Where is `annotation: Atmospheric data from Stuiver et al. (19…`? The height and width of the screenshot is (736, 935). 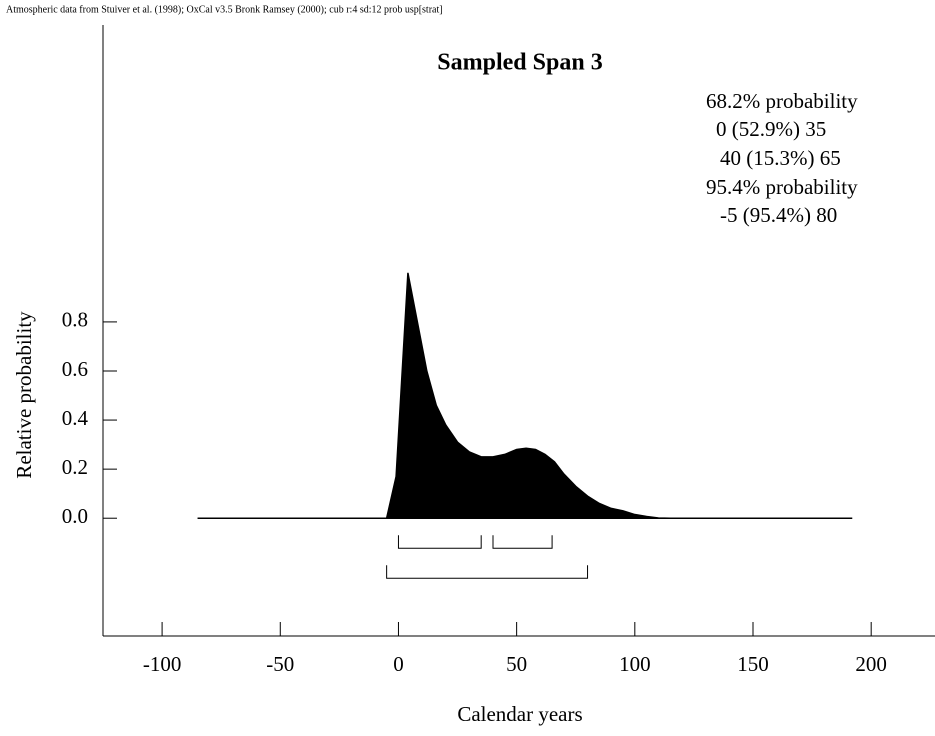
annotation: Atmospheric data from Stuiver et al. (19… is located at coordinates (224, 9).